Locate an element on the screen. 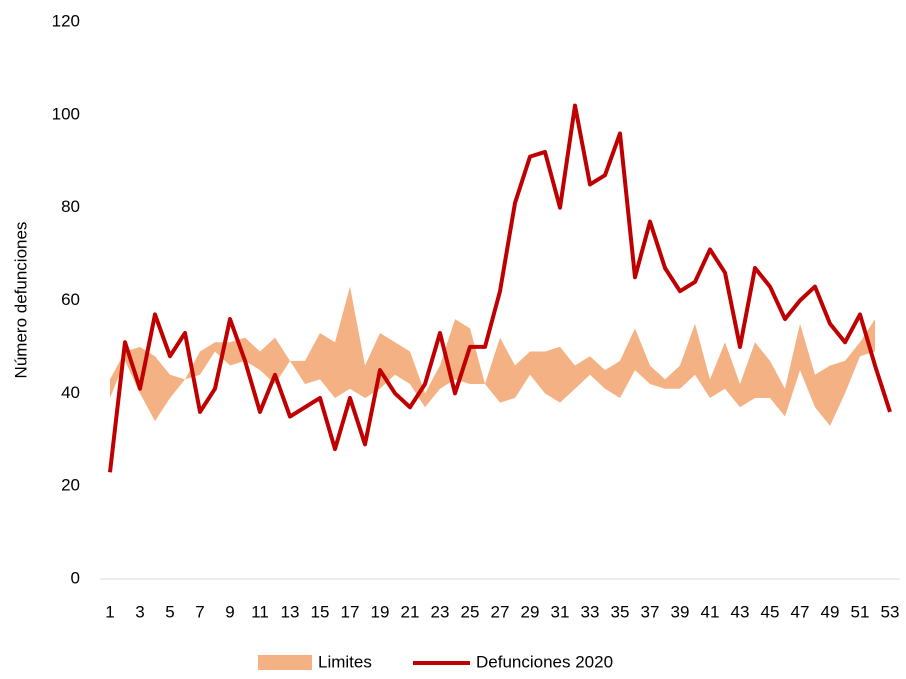  x-tick-label: 19 is located at coordinates (380, 611).